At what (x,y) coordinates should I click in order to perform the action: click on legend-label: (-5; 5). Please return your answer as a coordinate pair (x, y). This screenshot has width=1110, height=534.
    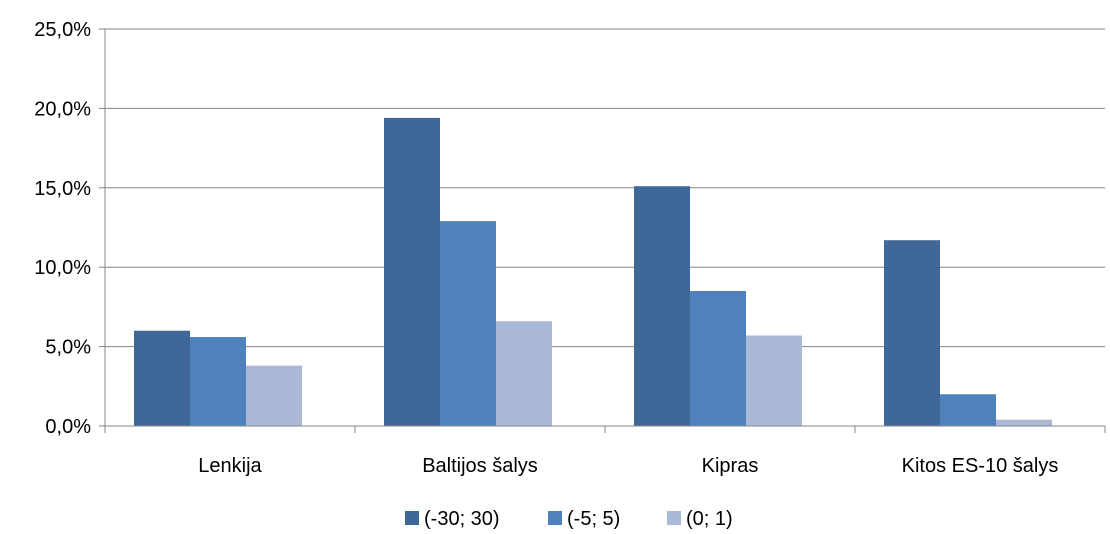
    Looking at the image, I should click on (593, 519).